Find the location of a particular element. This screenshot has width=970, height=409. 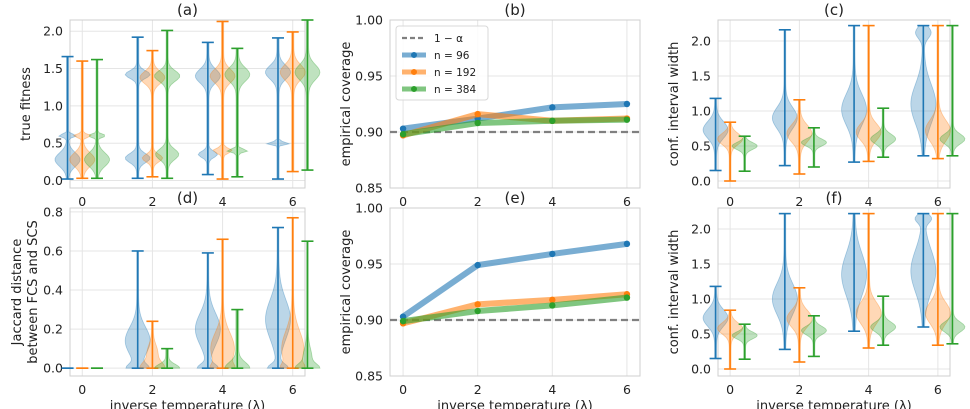

panel-title: (f) is located at coordinates (834, 198).